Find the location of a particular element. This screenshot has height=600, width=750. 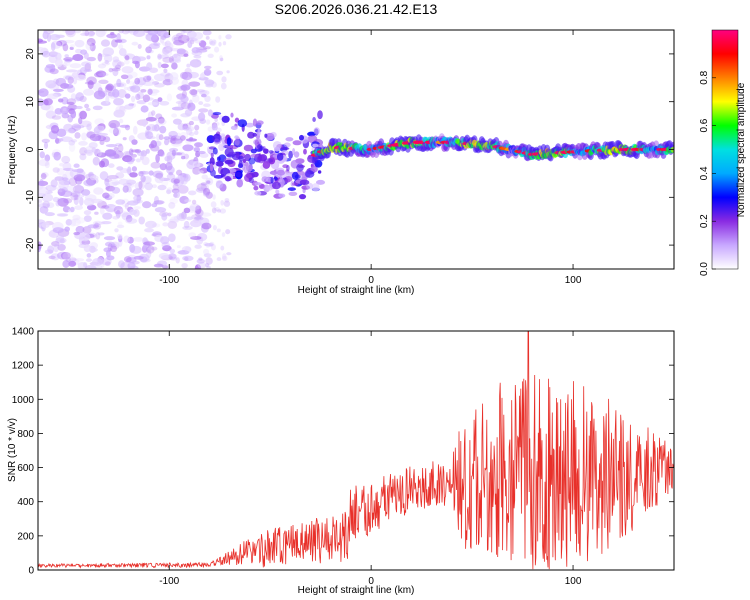

snr-y-axis-label: SNR (10 * v/v) is located at coordinates (12, 450).